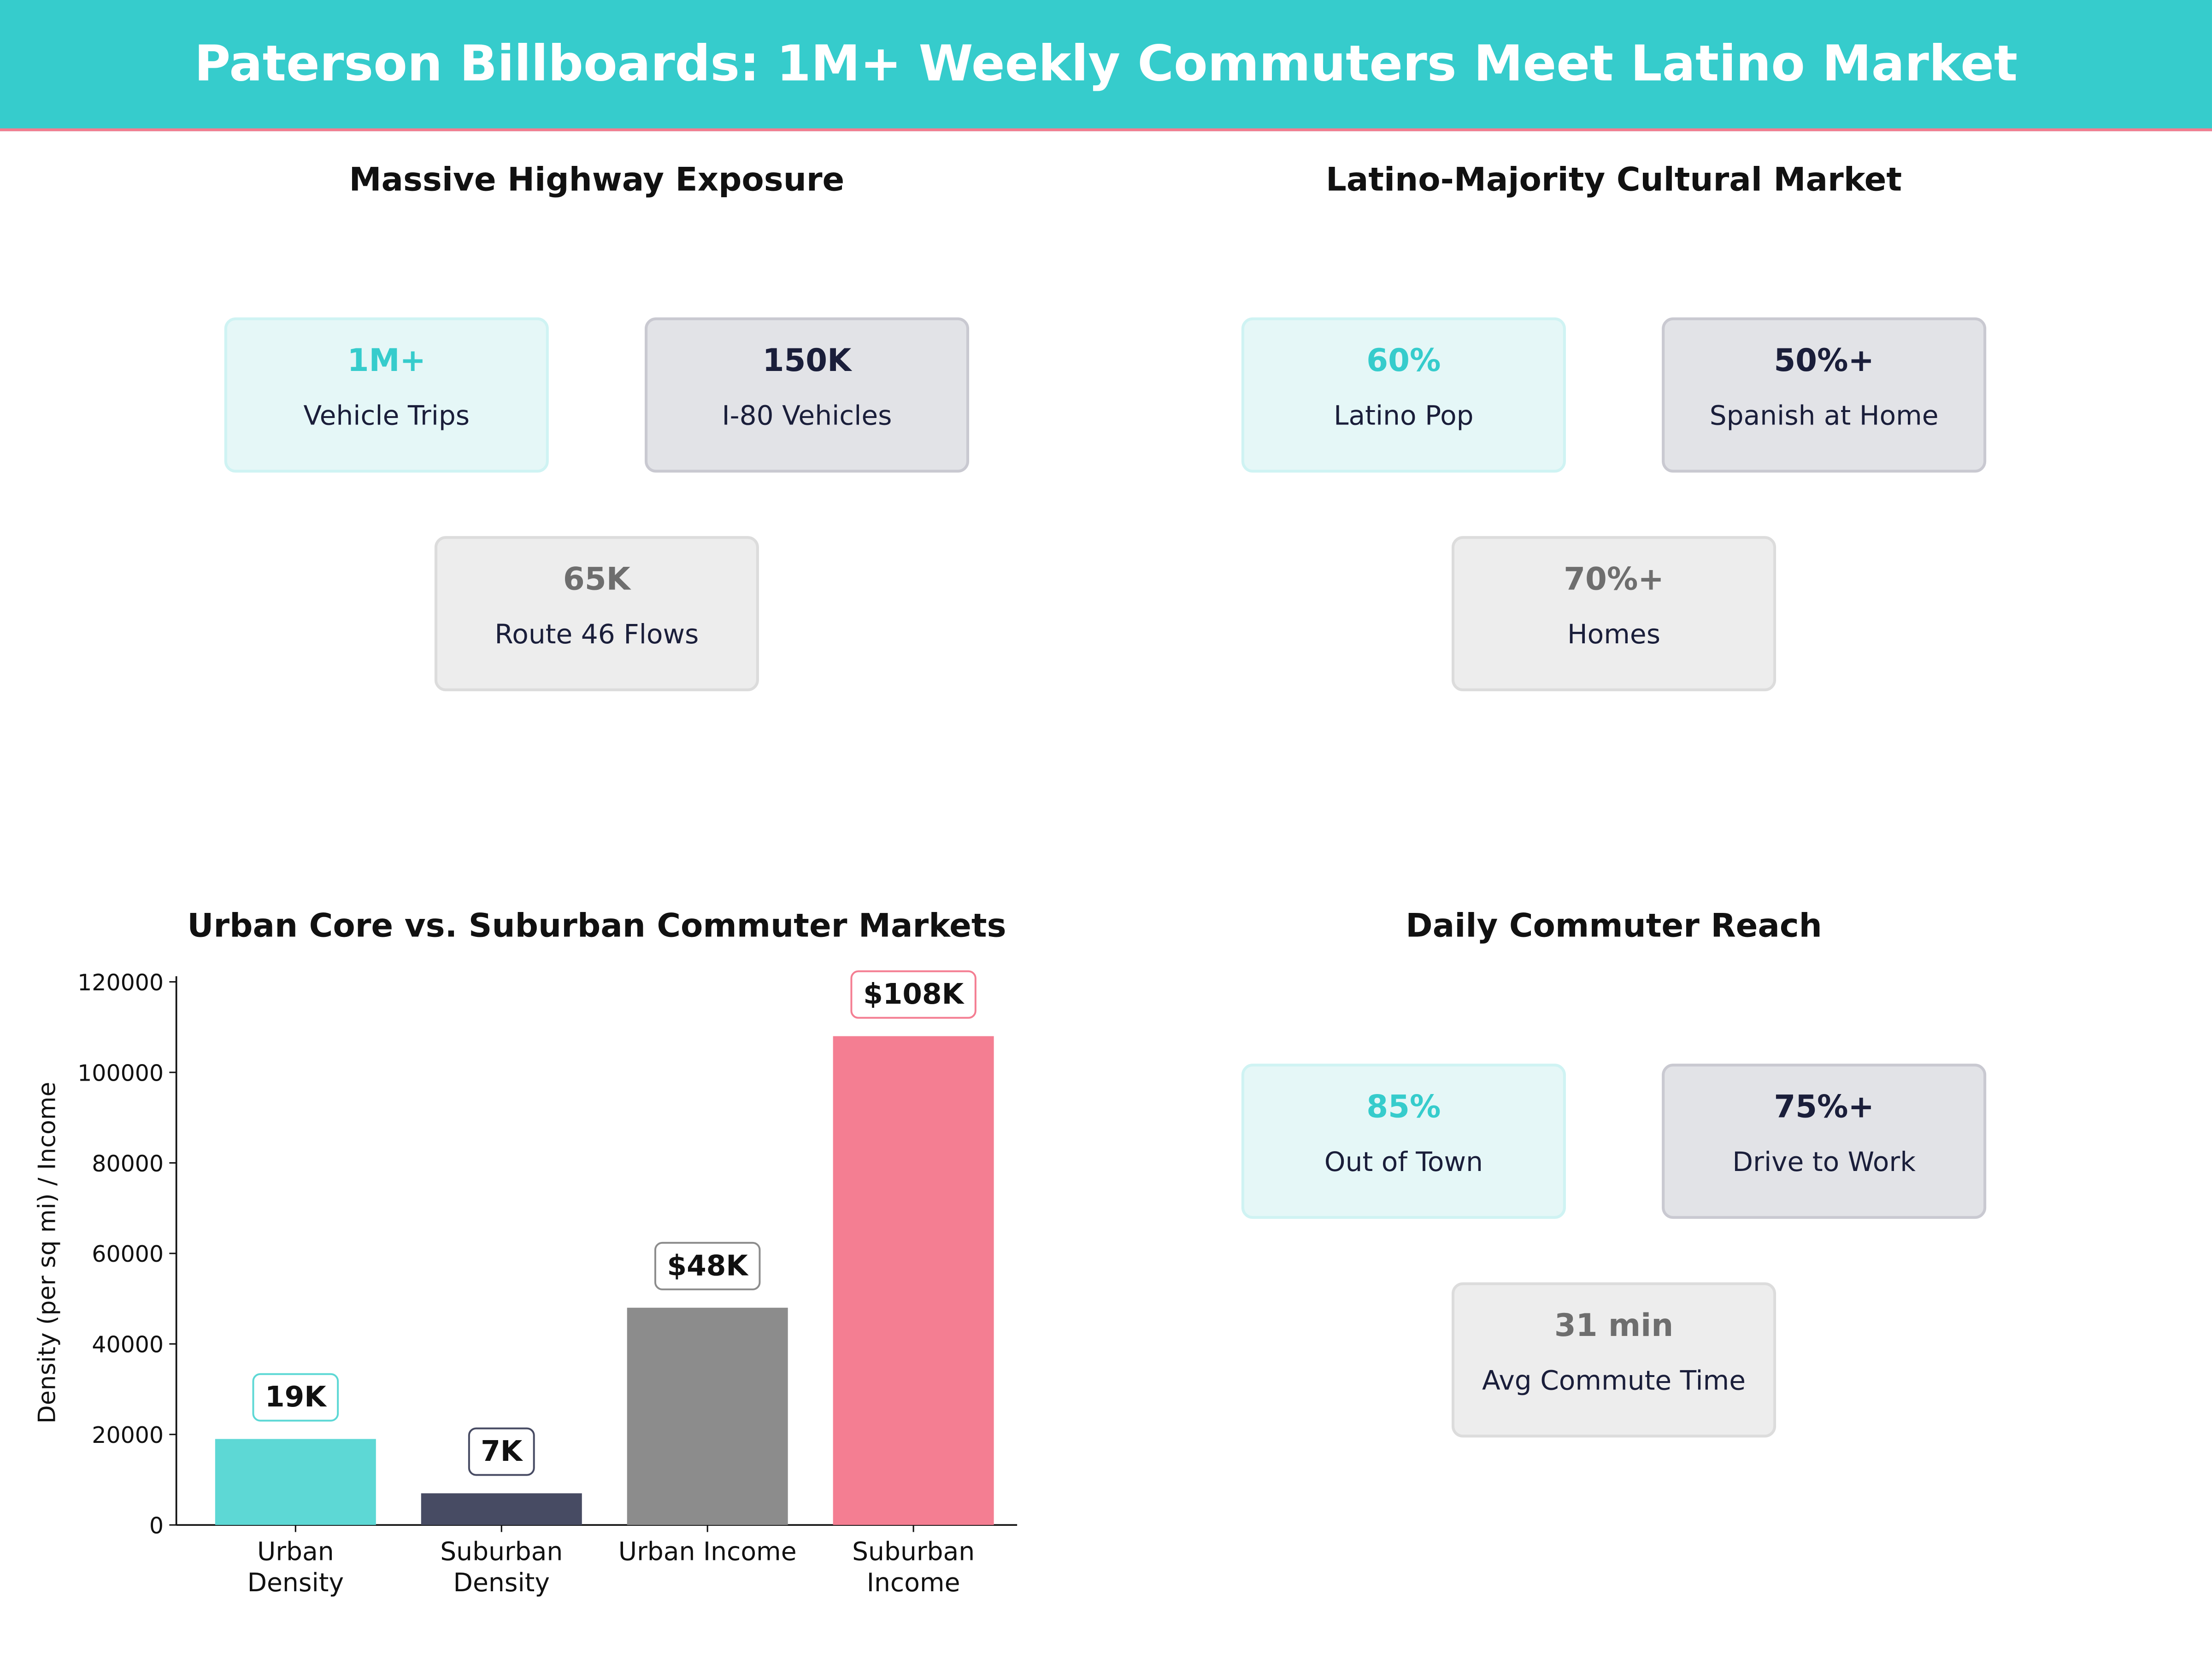  What do you see at coordinates (1614, 635) in the screenshot?
I see `stat-label: Homes` at bounding box center [1614, 635].